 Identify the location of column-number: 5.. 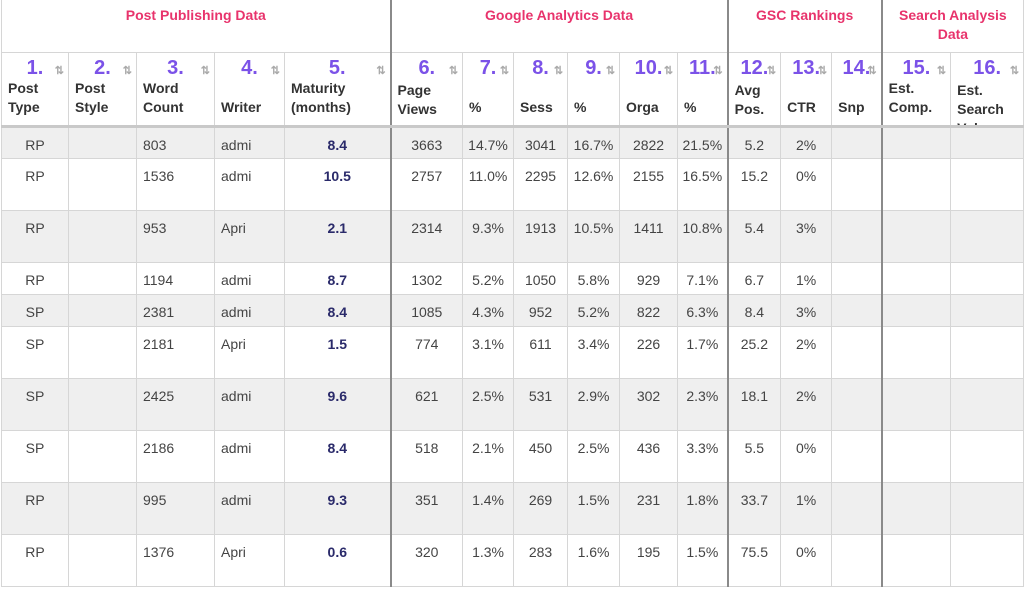
(337, 68).